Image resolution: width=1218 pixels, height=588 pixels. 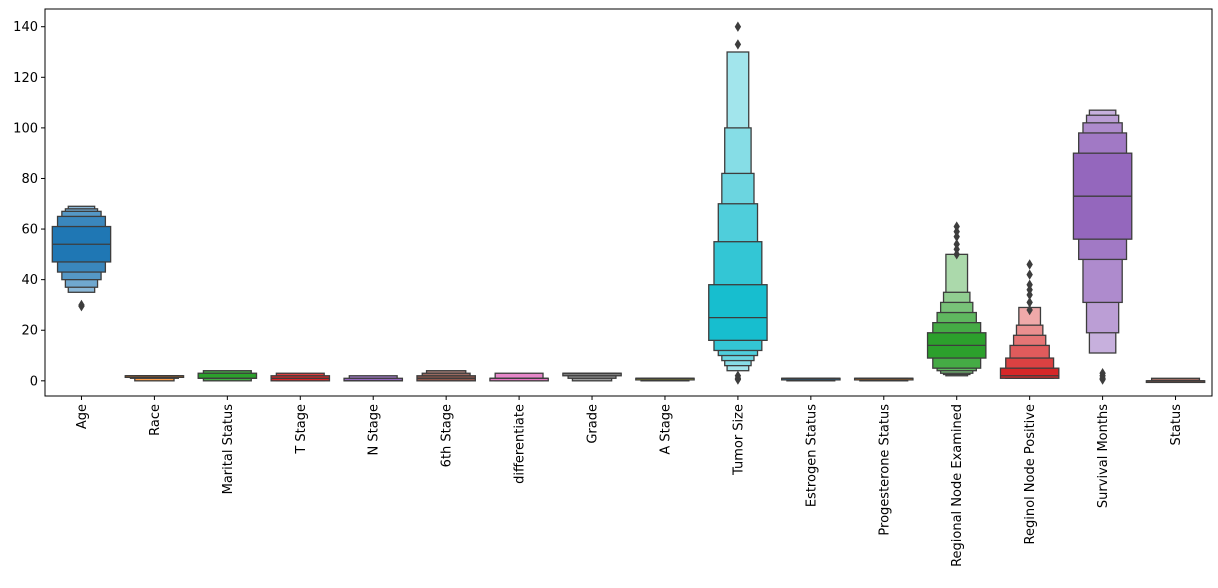 What do you see at coordinates (25, 27) in the screenshot?
I see `y-tick-label: 140` at bounding box center [25, 27].